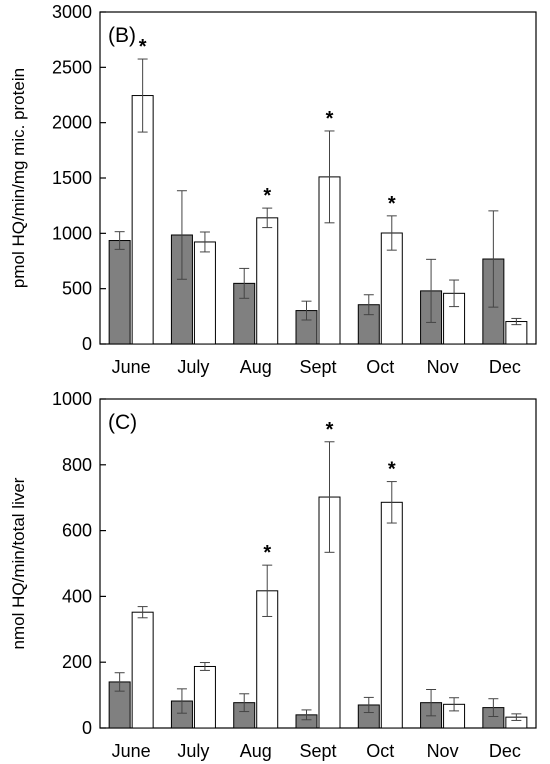  What do you see at coordinates (18, 178) in the screenshot?
I see `y-axis-title: pmol HQ/min/mg mic. protein` at bounding box center [18, 178].